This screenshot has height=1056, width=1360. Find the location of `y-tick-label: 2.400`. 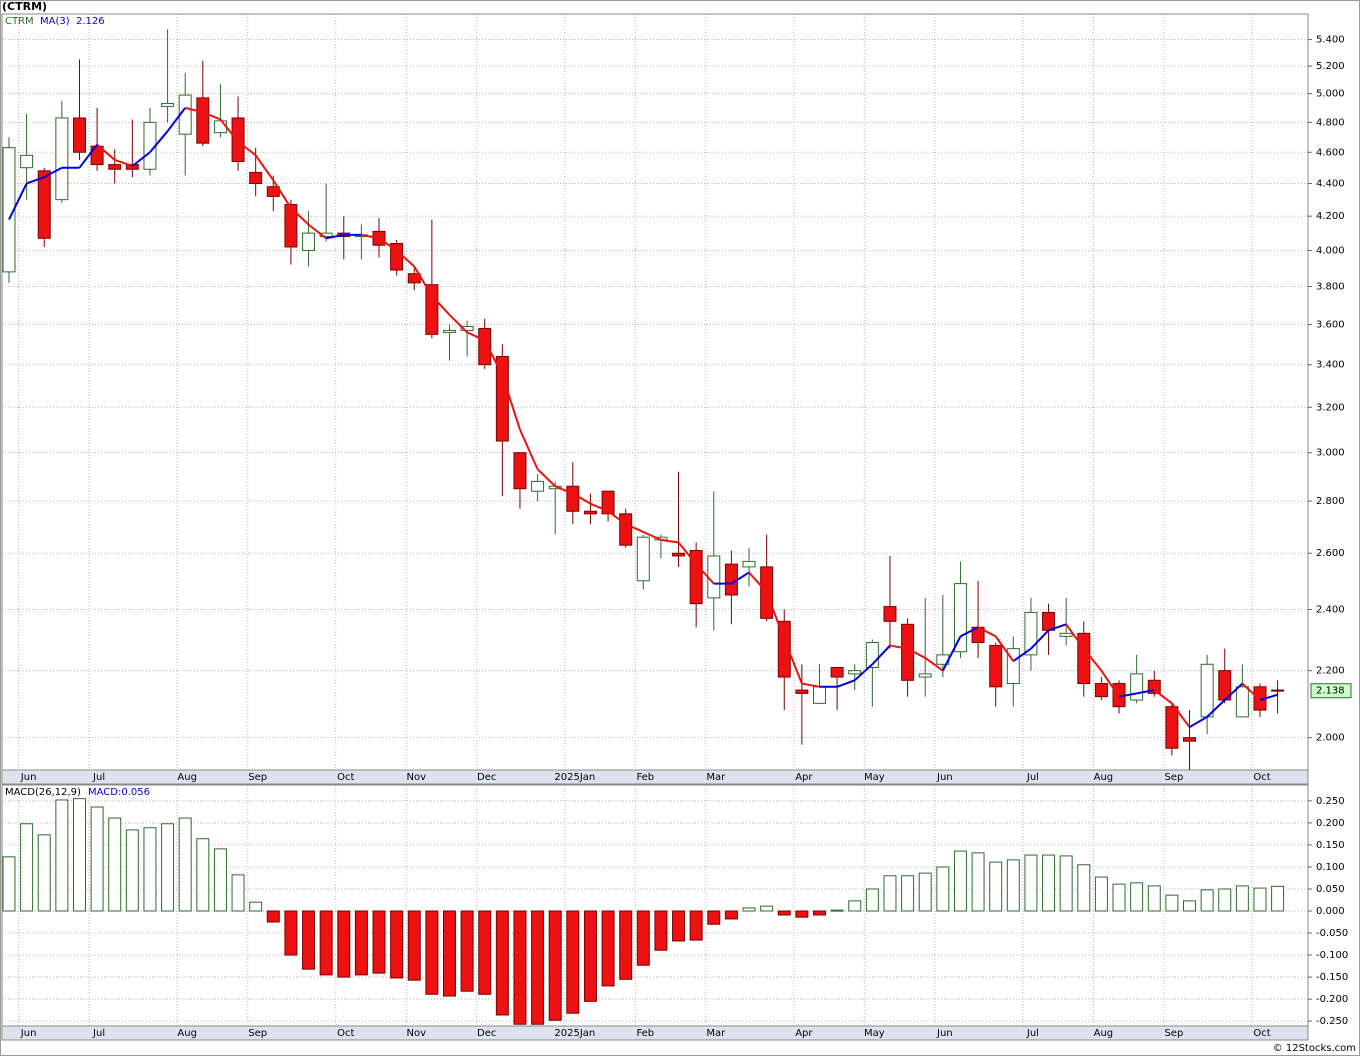

y-tick-label: 2.400 is located at coordinates (1330, 609).